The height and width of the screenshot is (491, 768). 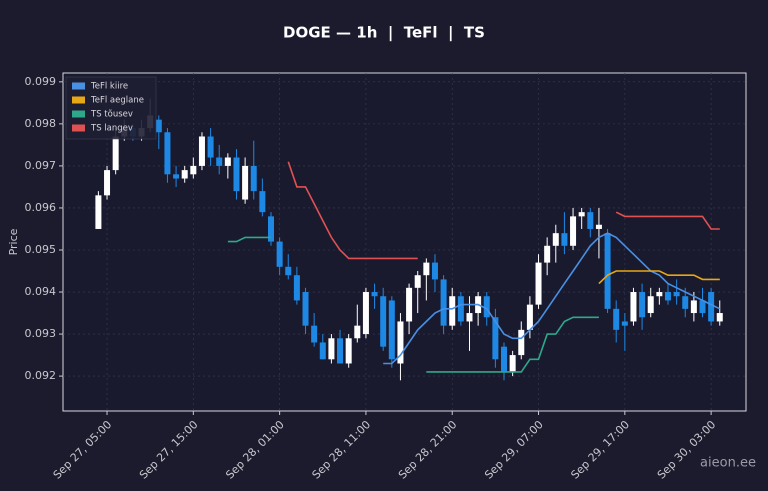 I want to click on y-tick-label: 0.093, so click(x=41, y=333).